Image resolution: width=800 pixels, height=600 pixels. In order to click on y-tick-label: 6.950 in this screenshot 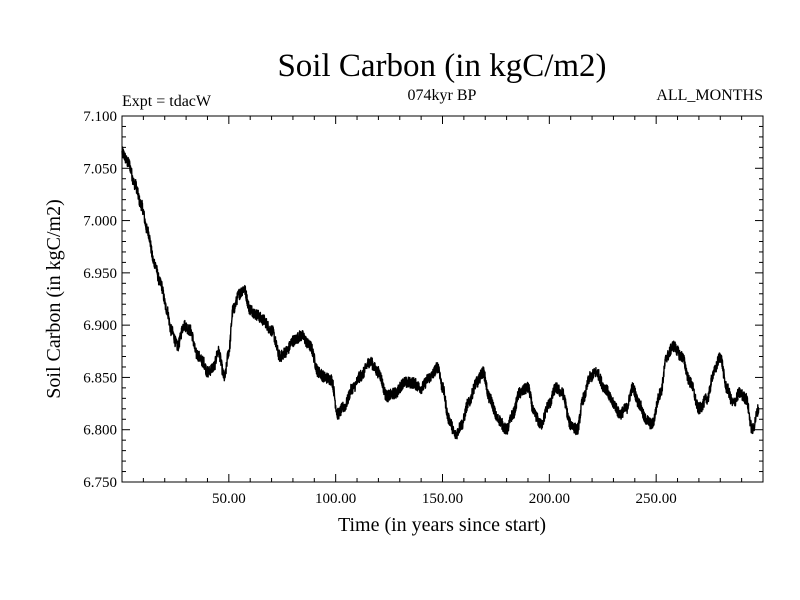, I will do `click(100, 274)`.